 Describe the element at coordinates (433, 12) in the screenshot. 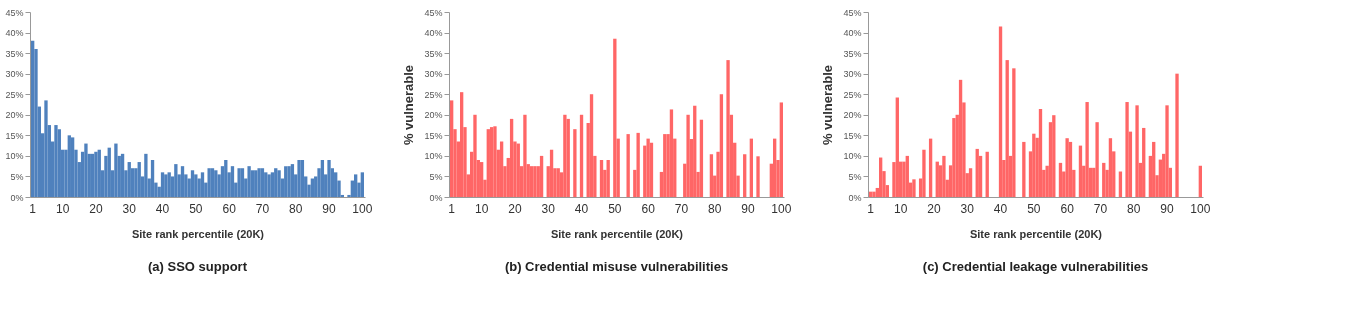

I see `y-tick-label: 45%` at that location.